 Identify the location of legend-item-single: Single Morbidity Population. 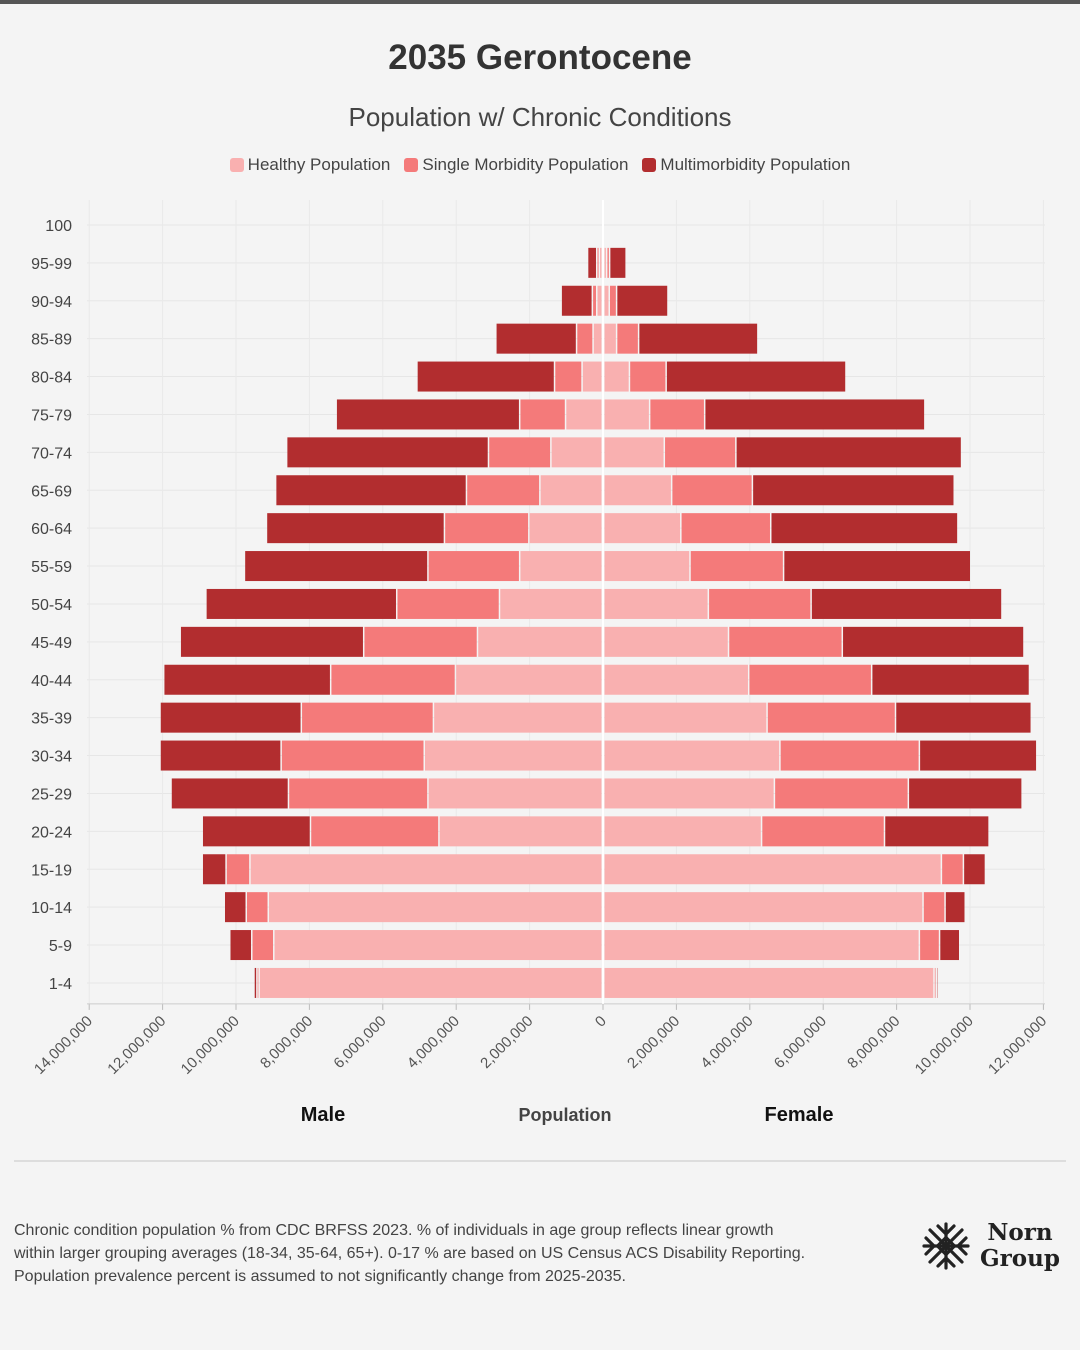
(516, 165).